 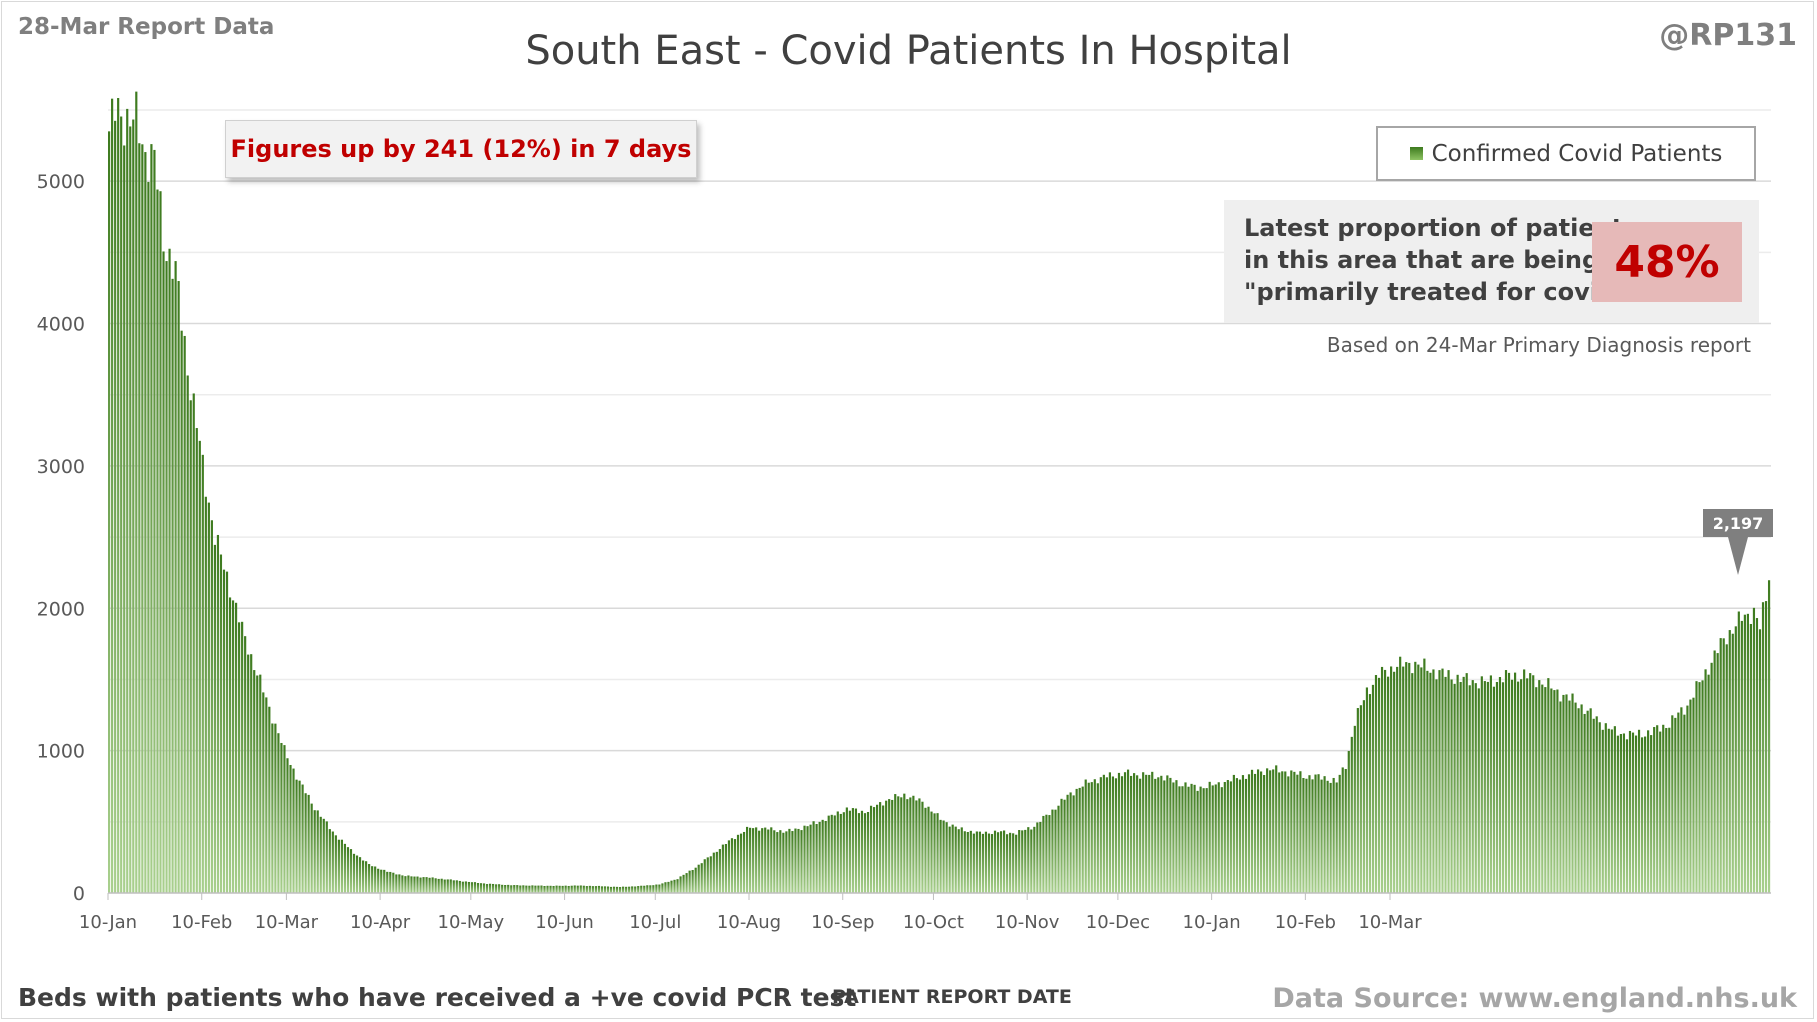 I want to click on x-tick-label: 10-Sep, so click(x=842, y=922).